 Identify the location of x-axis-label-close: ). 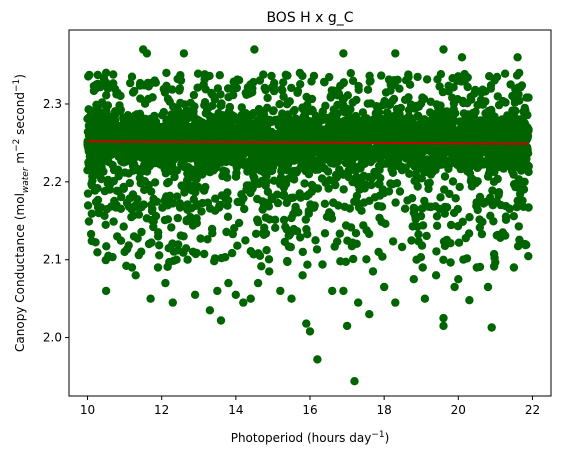
(387, 438).